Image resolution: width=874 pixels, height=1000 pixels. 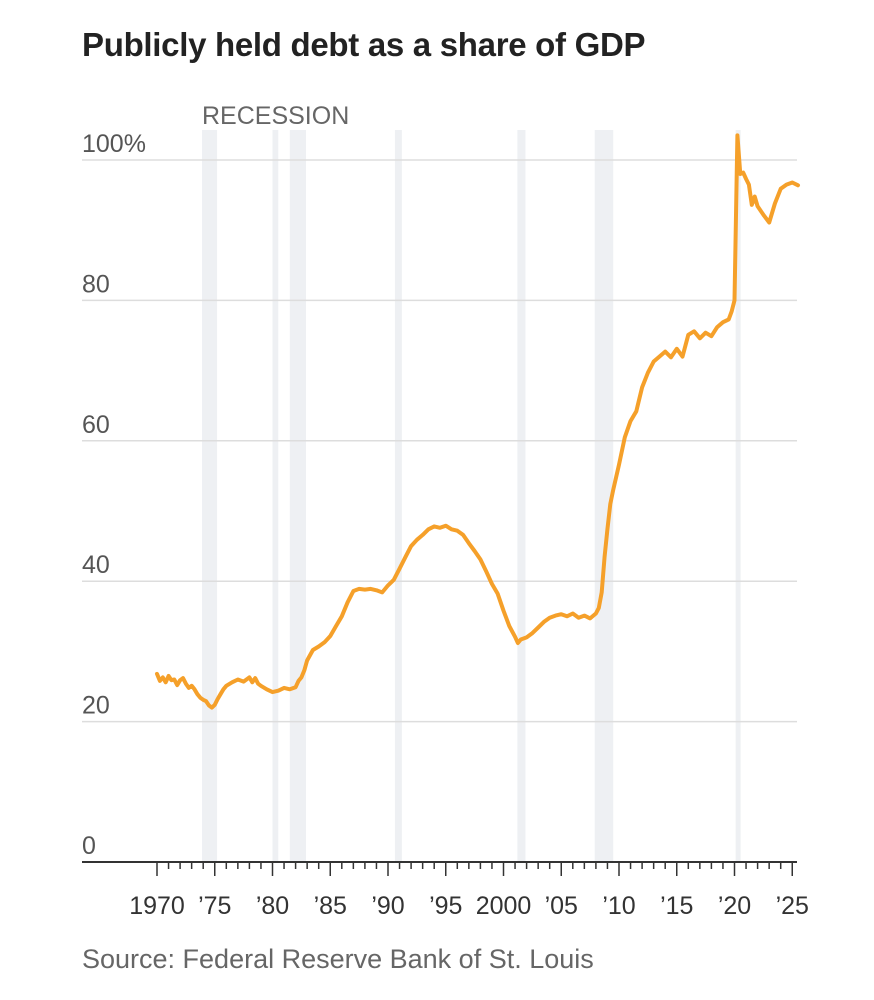 What do you see at coordinates (272, 906) in the screenshot?
I see `x-tick-label: ’80` at bounding box center [272, 906].